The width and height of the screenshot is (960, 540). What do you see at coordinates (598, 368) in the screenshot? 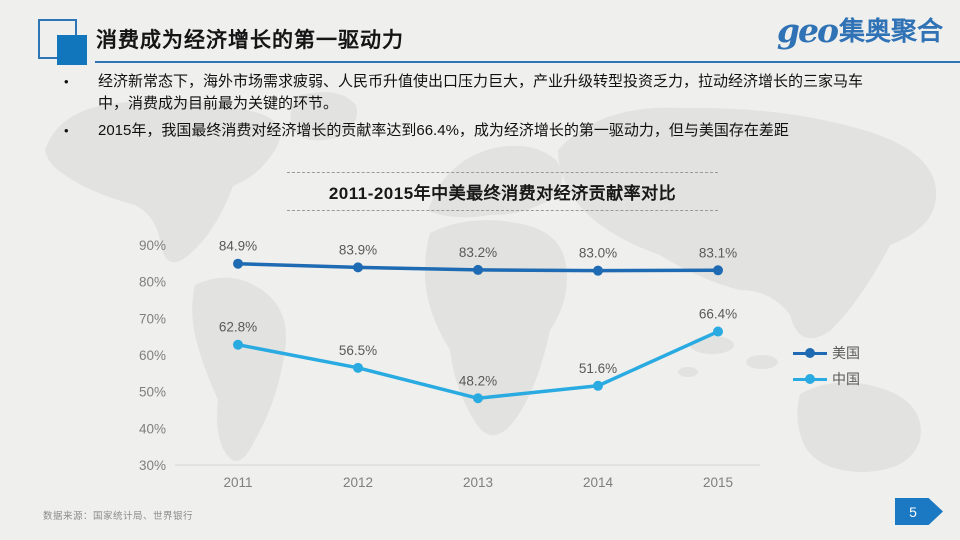
I see `svg-text: 51.6%` at bounding box center [598, 368].